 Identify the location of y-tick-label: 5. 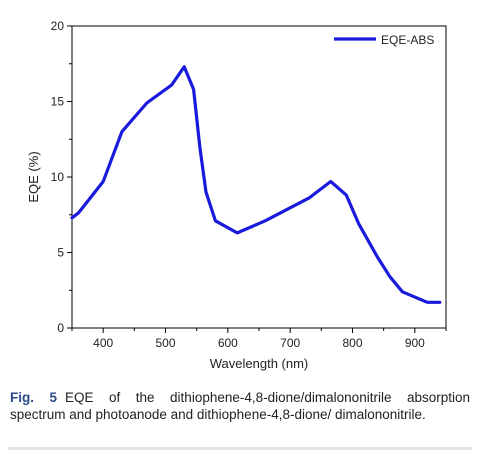
(60, 253).